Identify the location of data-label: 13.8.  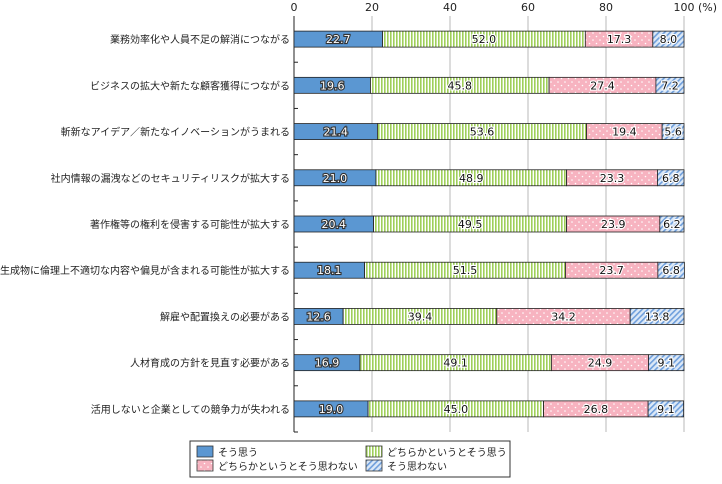
(657, 316).